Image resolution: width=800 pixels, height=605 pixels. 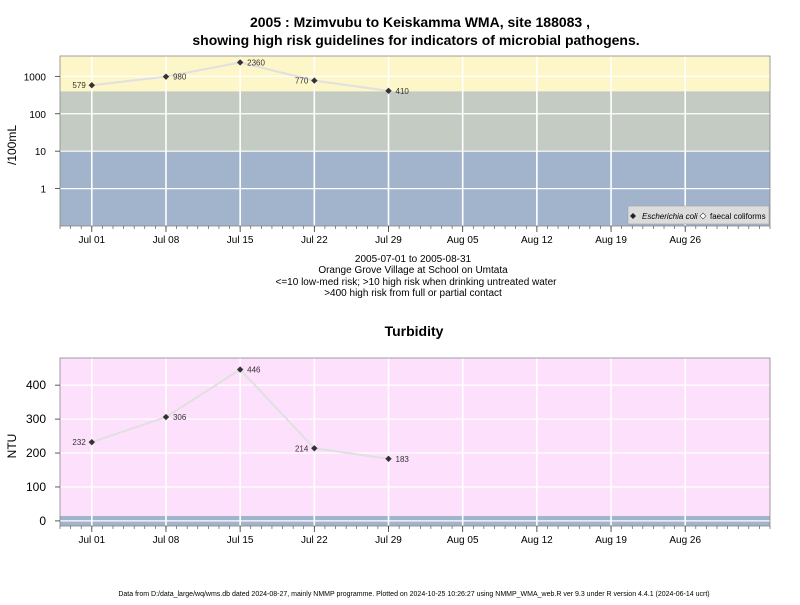 I want to click on date-range-text: 2005-07-01 to 2005-08-31, so click(x=413, y=259).